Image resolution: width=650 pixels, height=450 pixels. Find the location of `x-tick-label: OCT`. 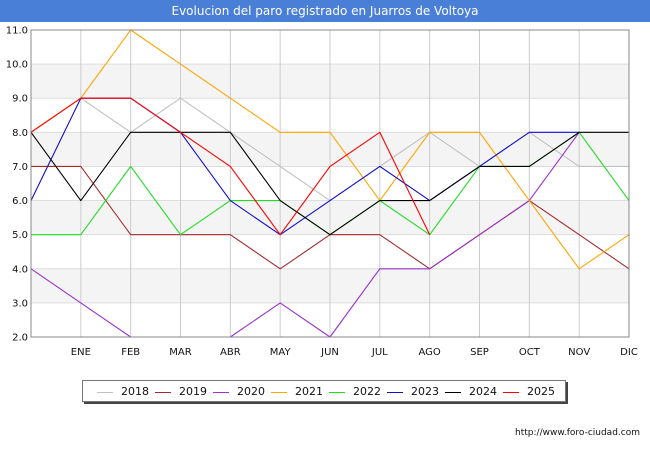

x-tick-label: OCT is located at coordinates (530, 352).